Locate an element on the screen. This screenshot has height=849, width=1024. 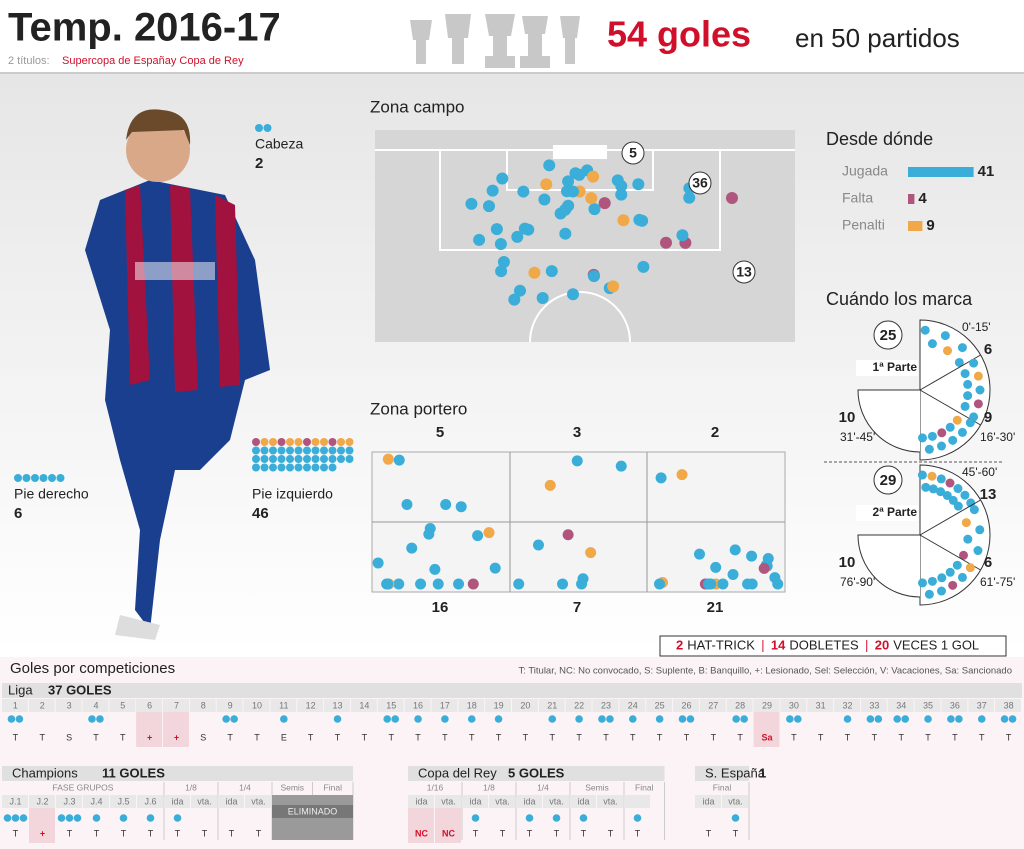
time-value: 6 is located at coordinates (988, 349).